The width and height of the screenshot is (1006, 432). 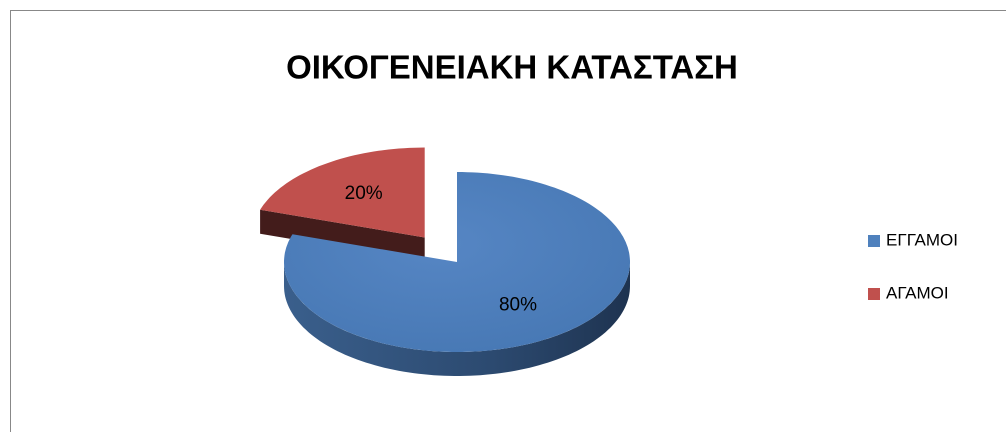 What do you see at coordinates (342, 235) in the screenshot?
I see `slice-side` at bounding box center [342, 235].